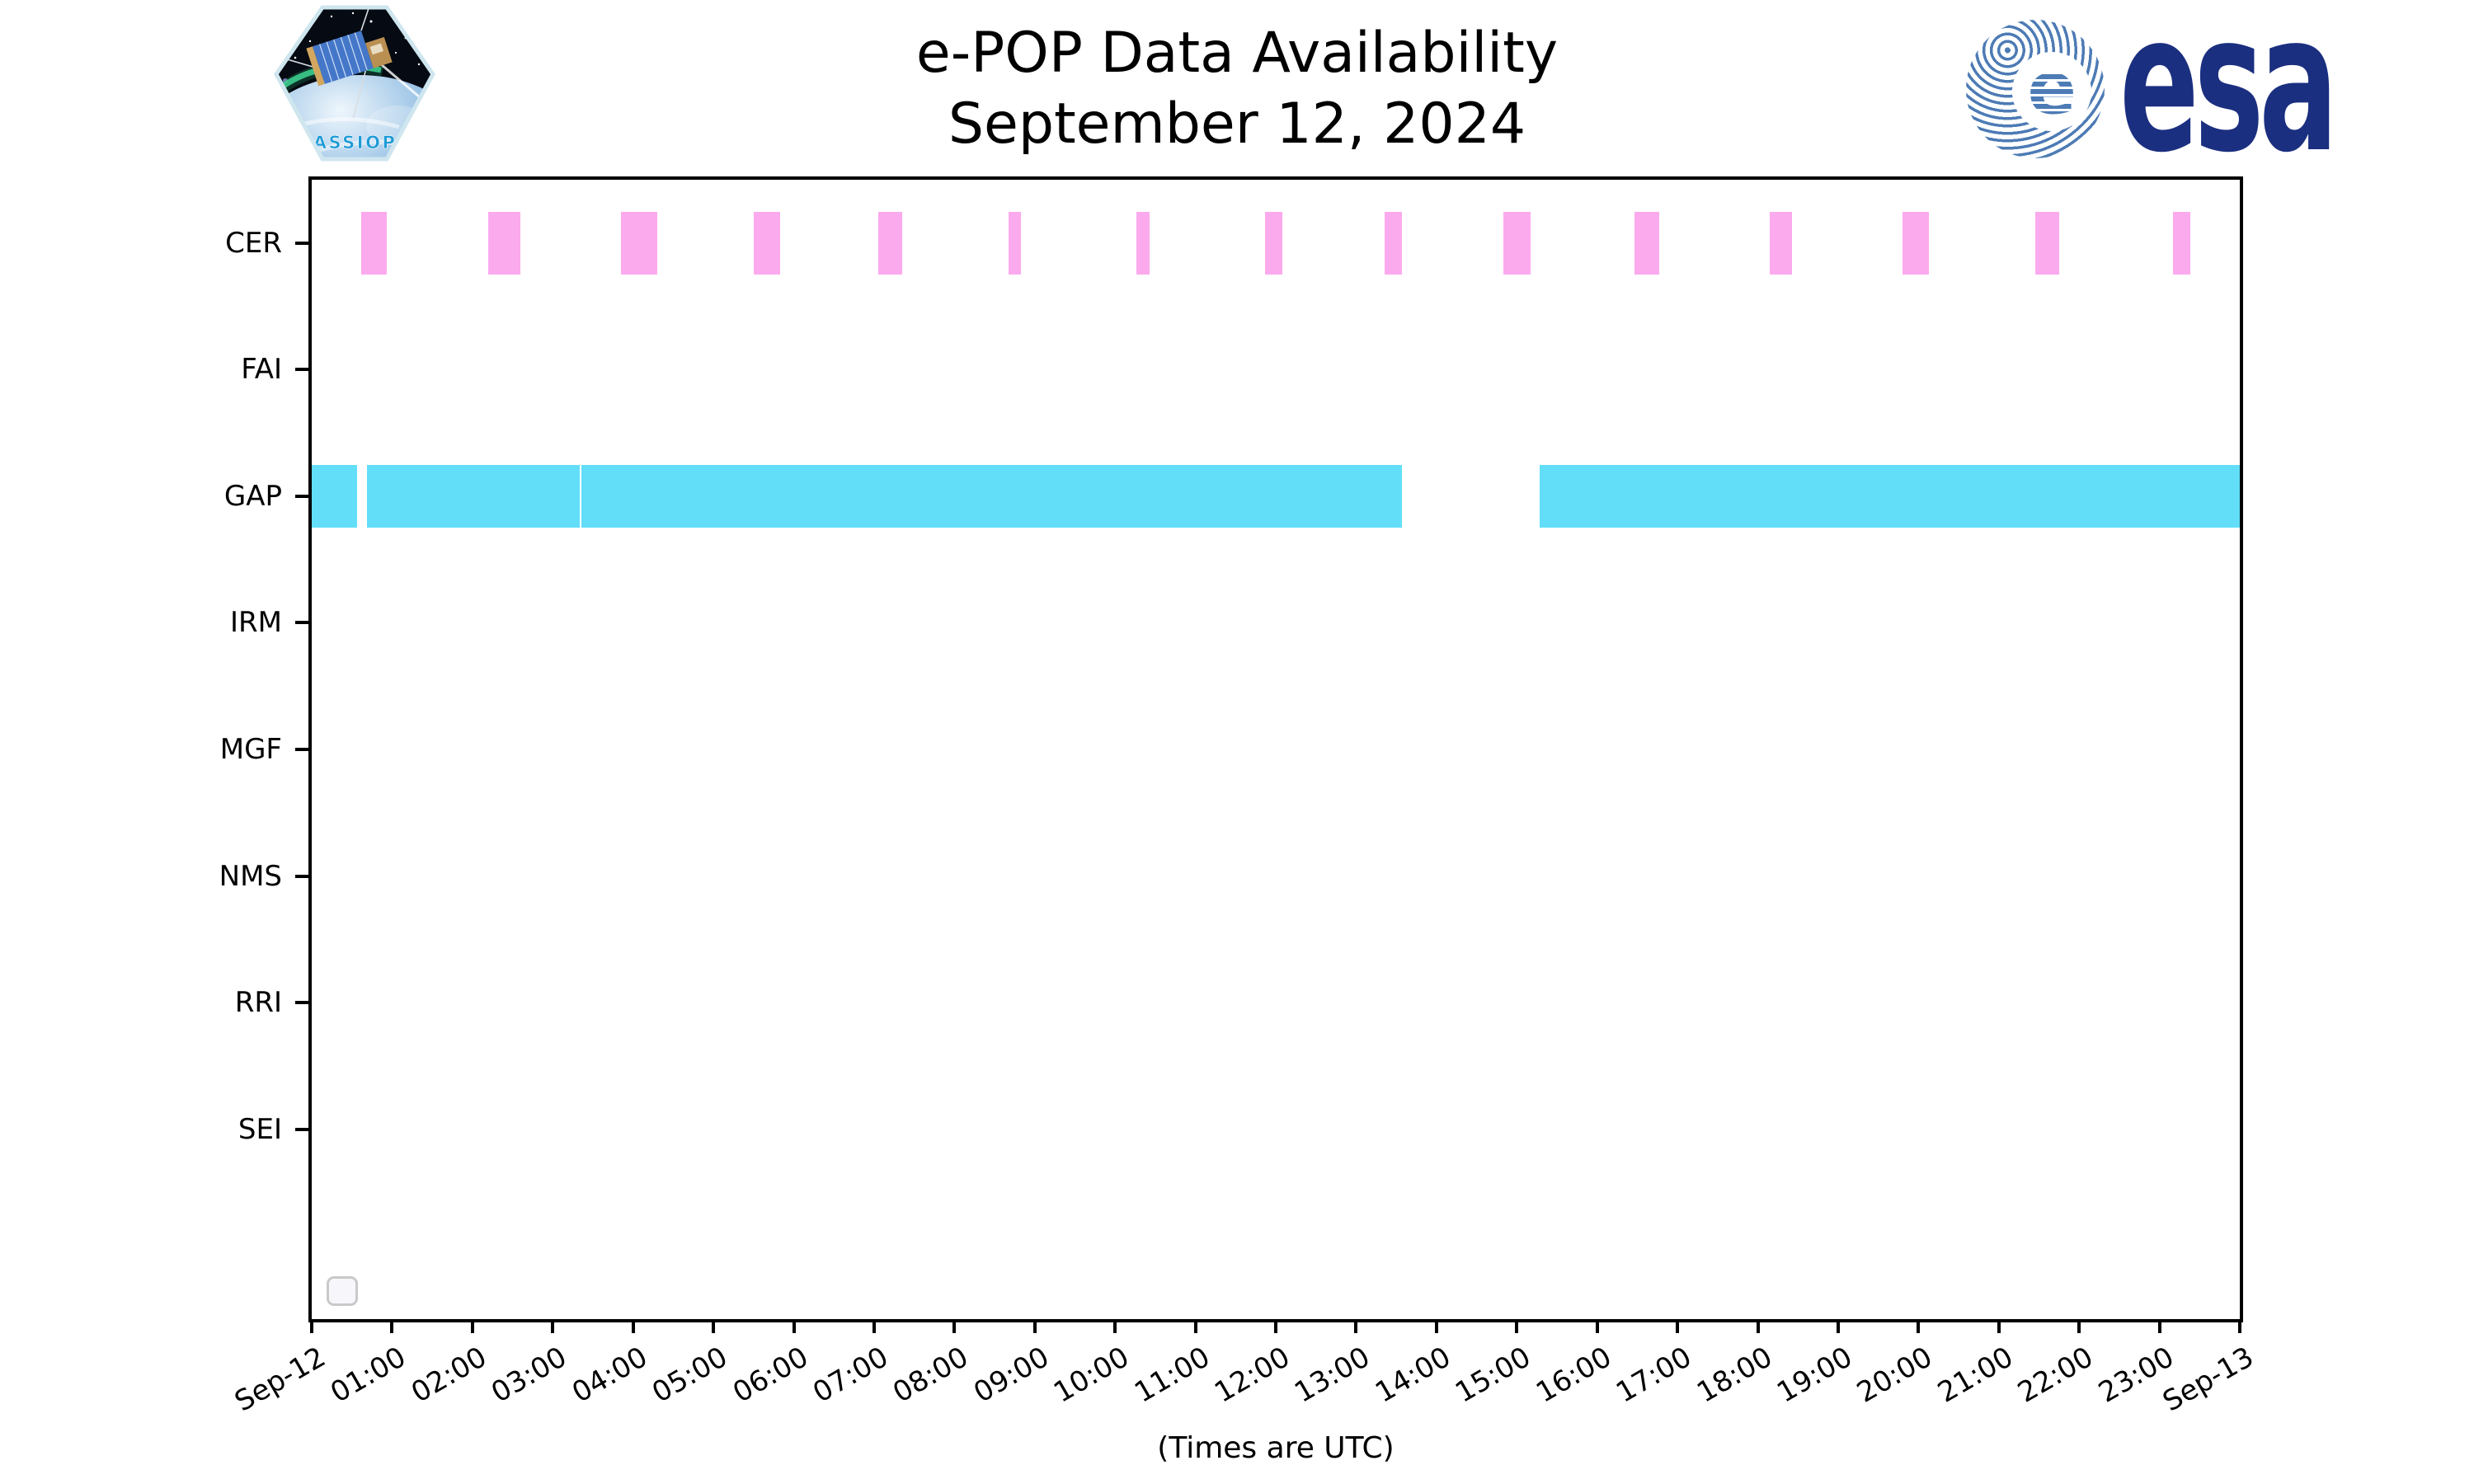 The height and width of the screenshot is (1484, 2474). I want to click on esa-wordmark: esa, so click(2228, 97).